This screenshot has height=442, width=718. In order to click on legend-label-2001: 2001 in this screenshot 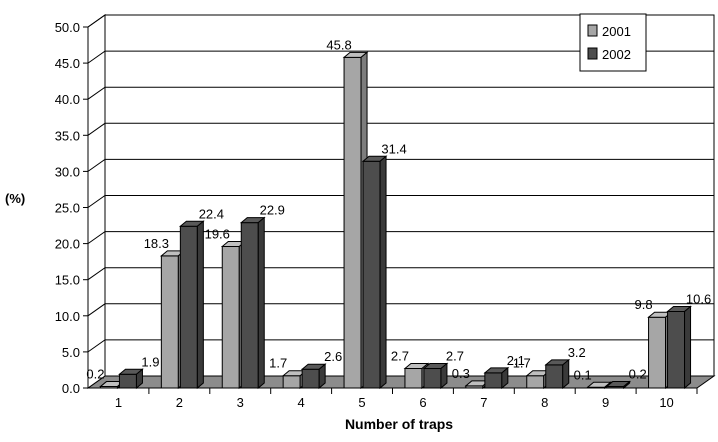, I will do `click(616, 31)`.